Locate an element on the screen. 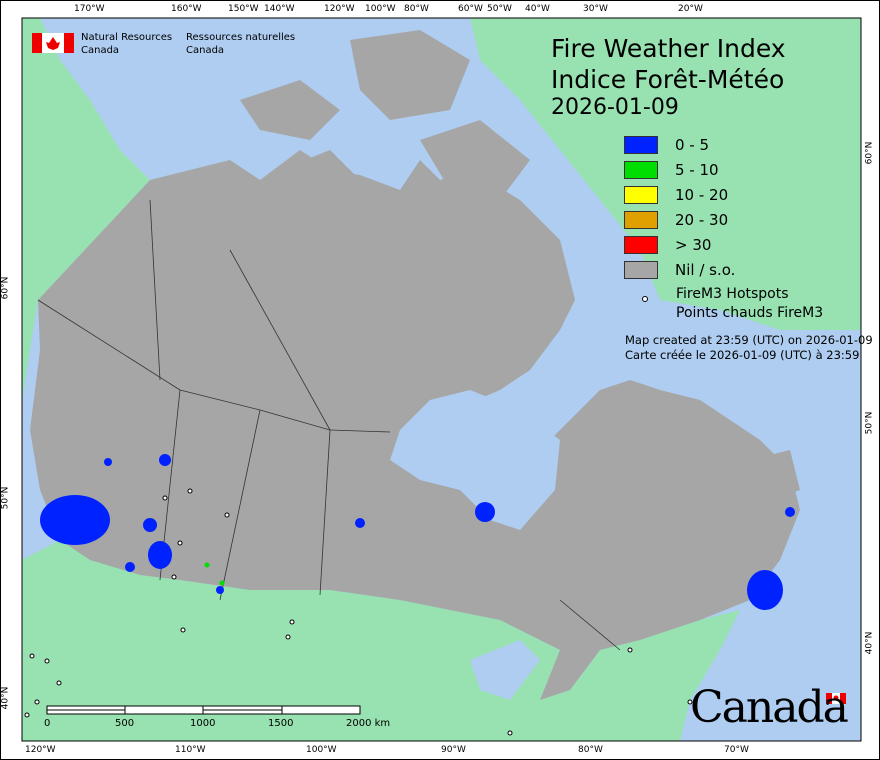 This screenshot has height=760, width=880. top-tick: 40°W is located at coordinates (537, 9).